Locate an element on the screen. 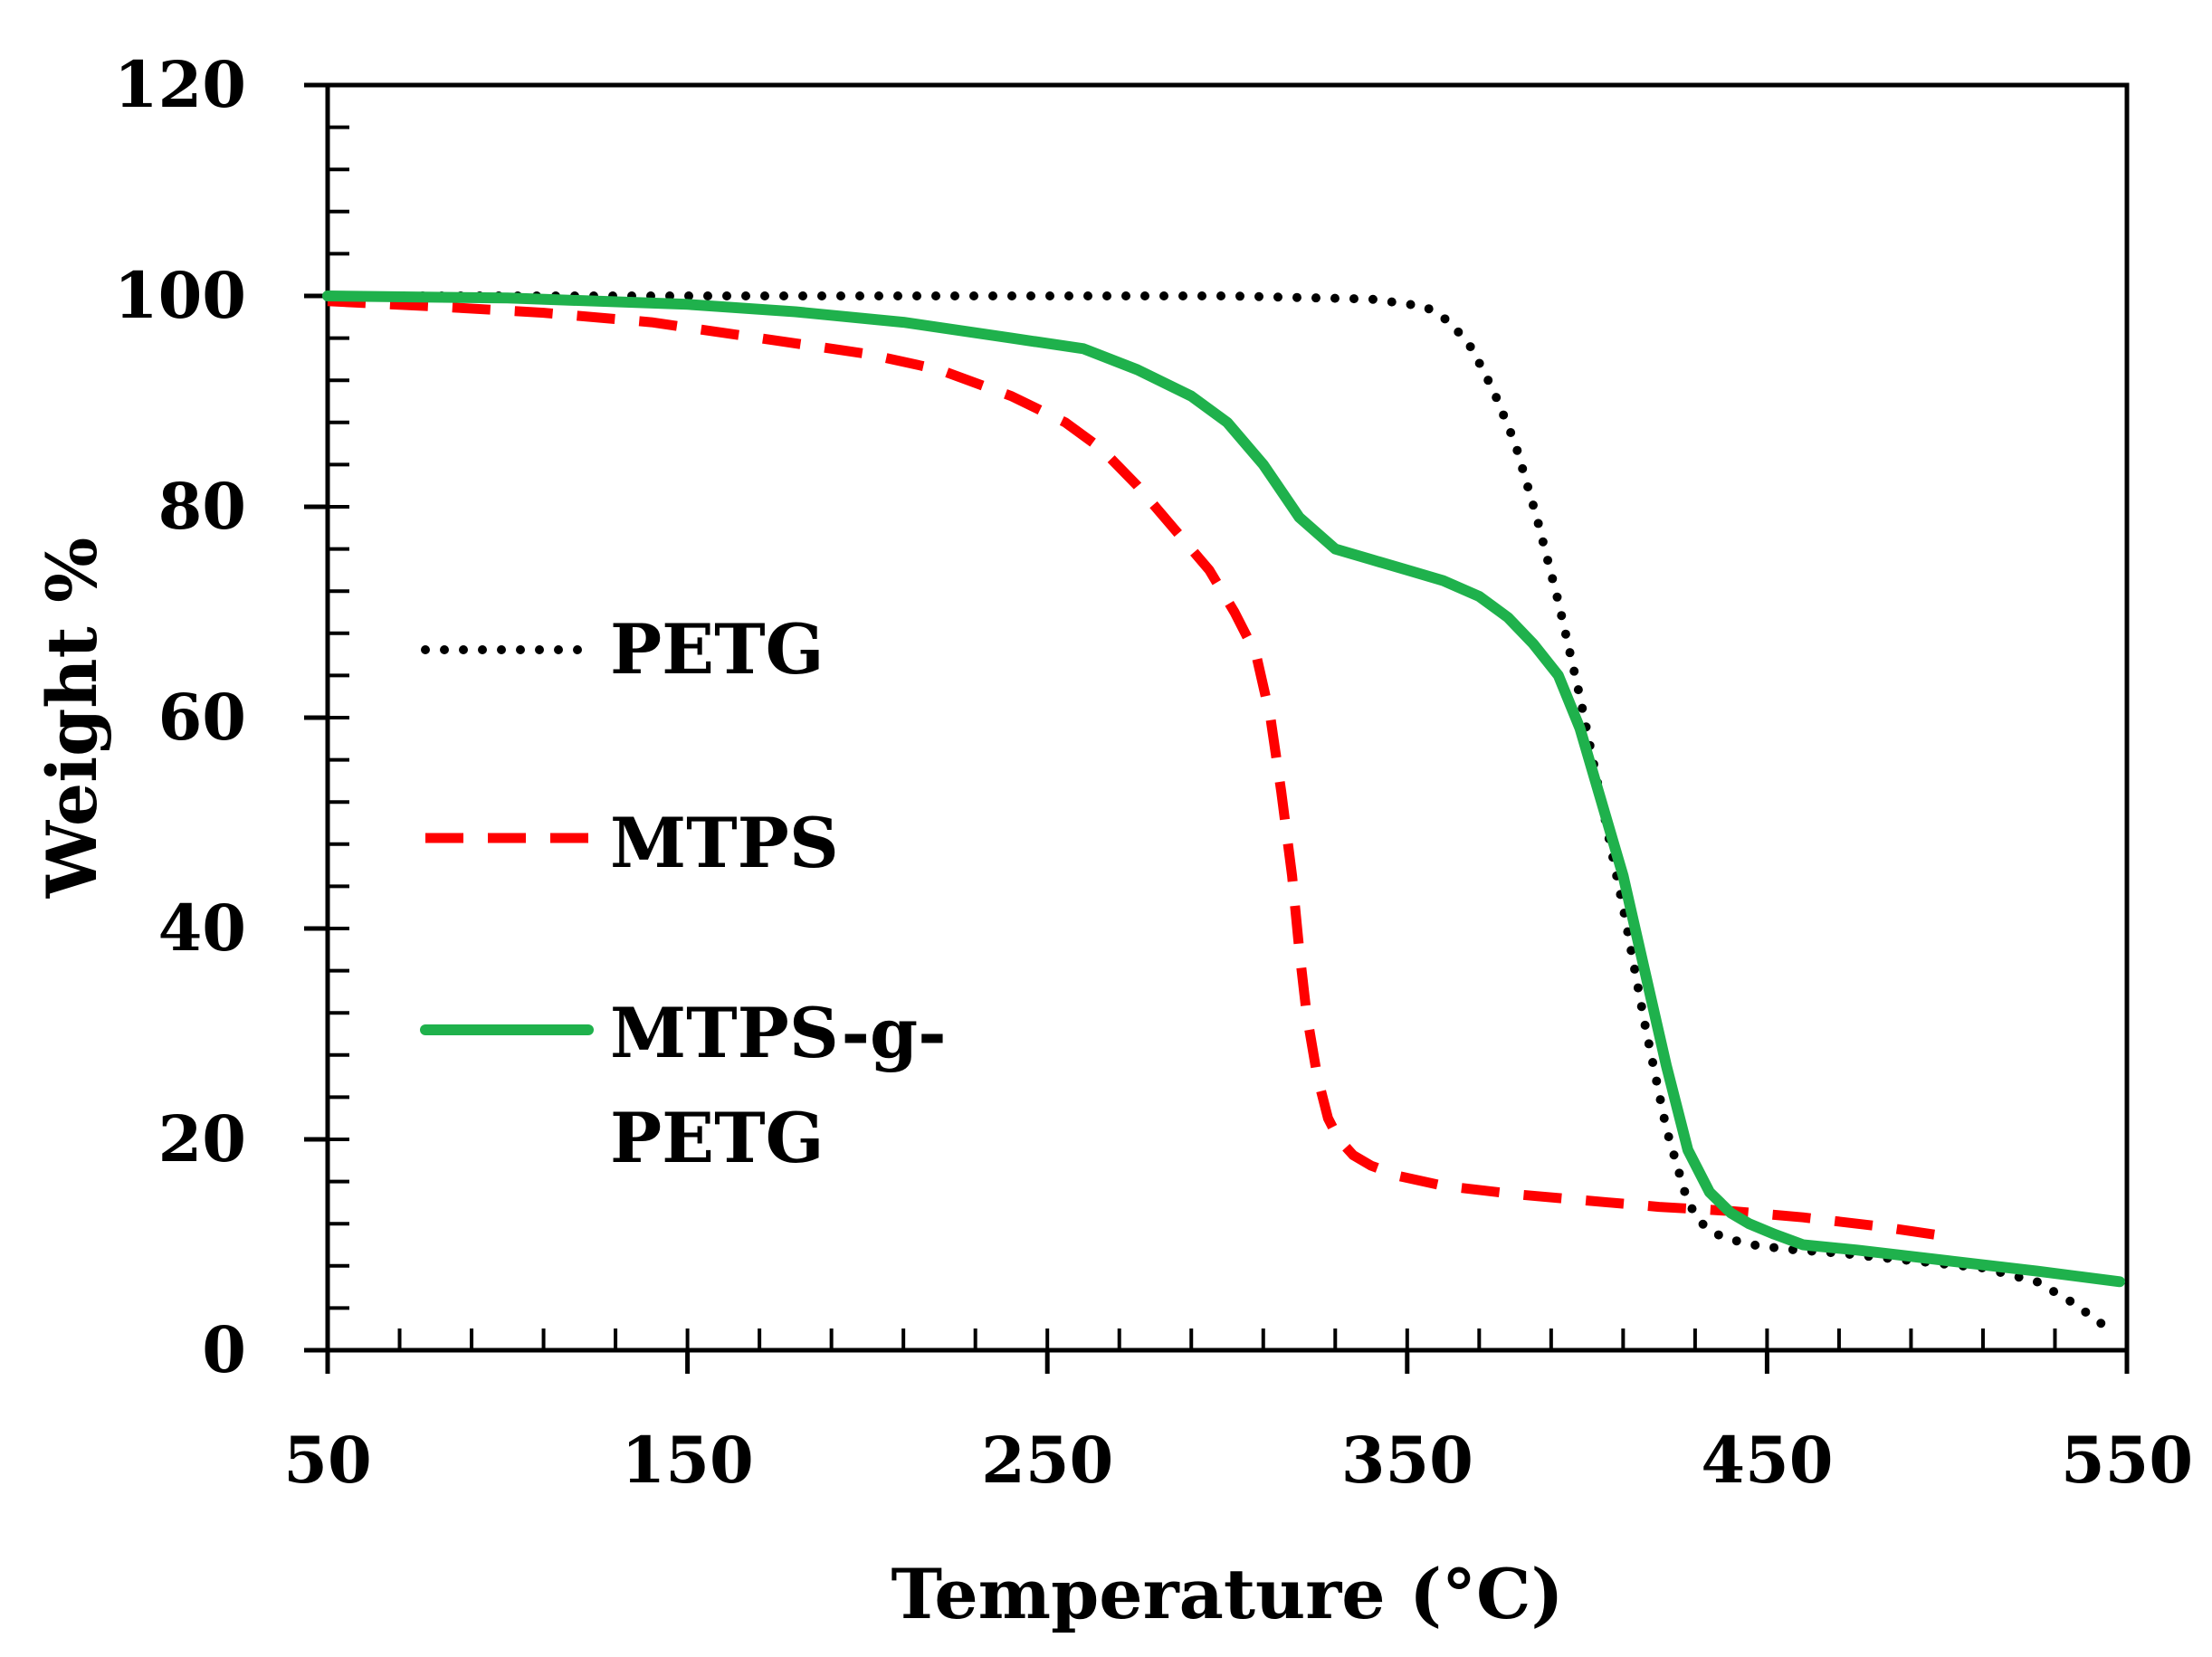 The image size is (2212, 1657). x-tick-label: 350 is located at coordinates (1407, 1460).